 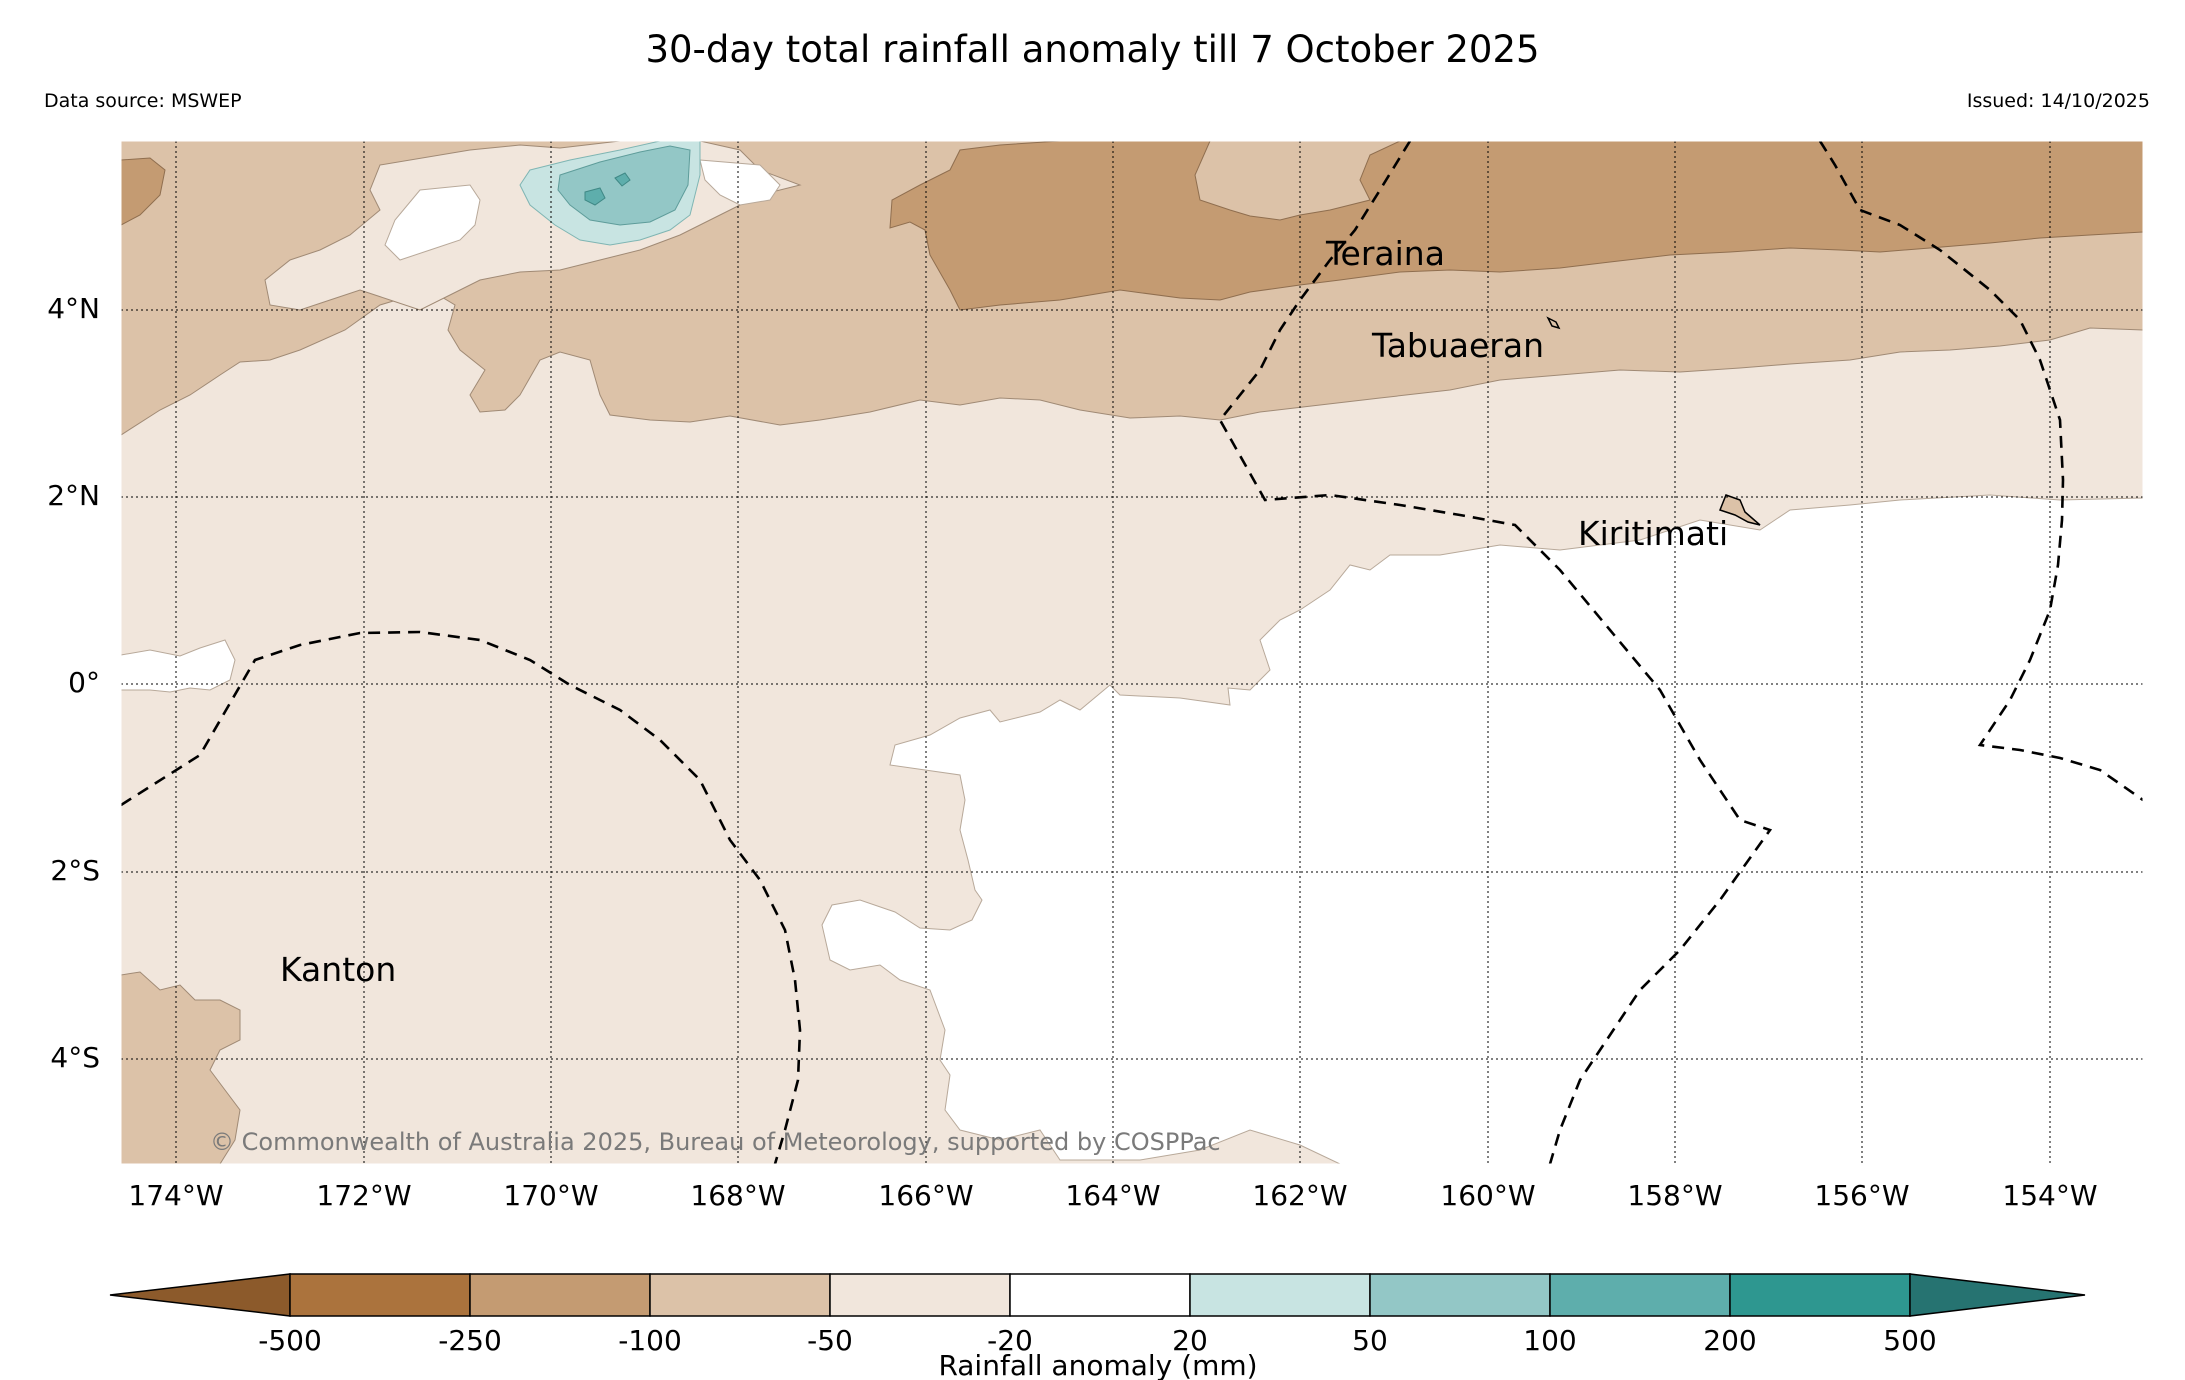 What do you see at coordinates (1997, 1295) in the screenshot?
I see `colorbar-extend-high` at bounding box center [1997, 1295].